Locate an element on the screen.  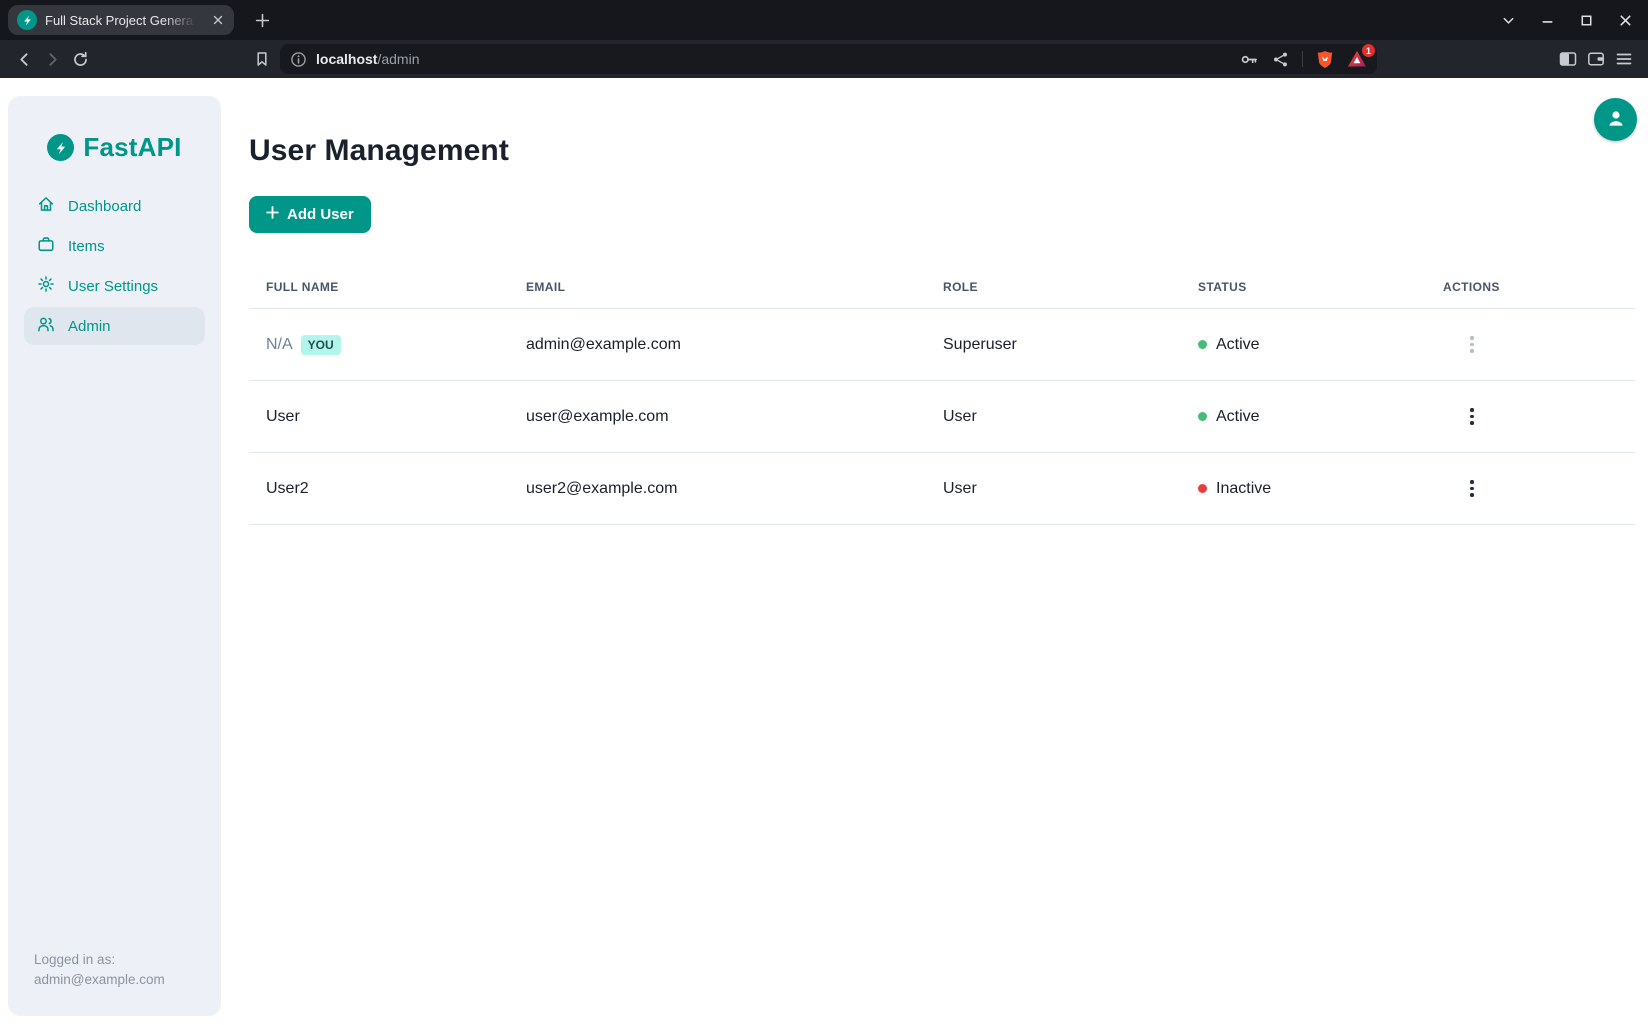
sidebar-item-admin: Admin is located at coordinates (114, 326).